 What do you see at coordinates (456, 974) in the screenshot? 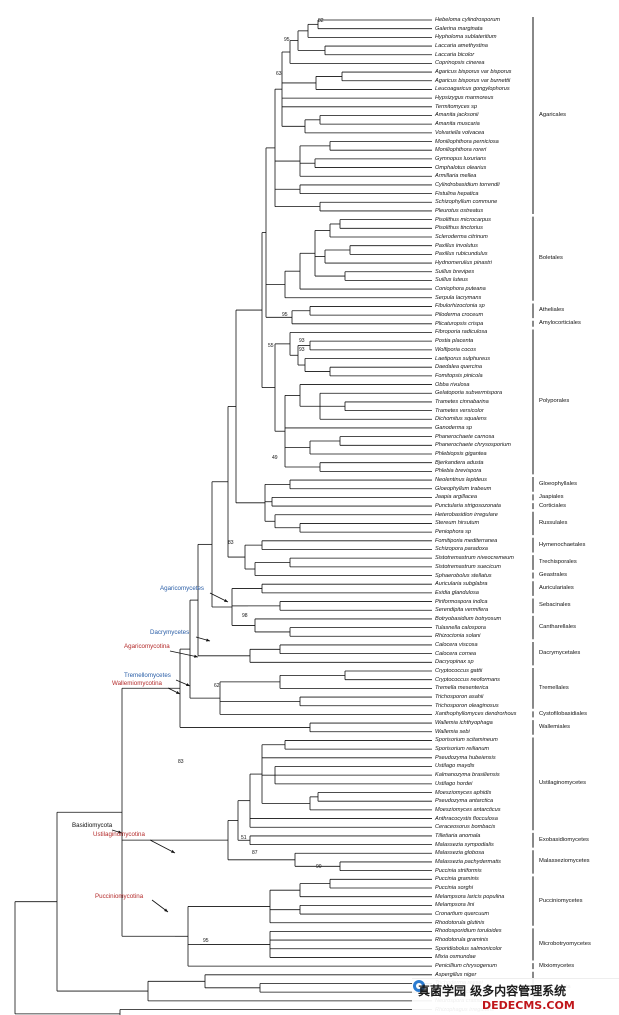
I see `taxon-label: Aspergillus niger` at bounding box center [456, 974].